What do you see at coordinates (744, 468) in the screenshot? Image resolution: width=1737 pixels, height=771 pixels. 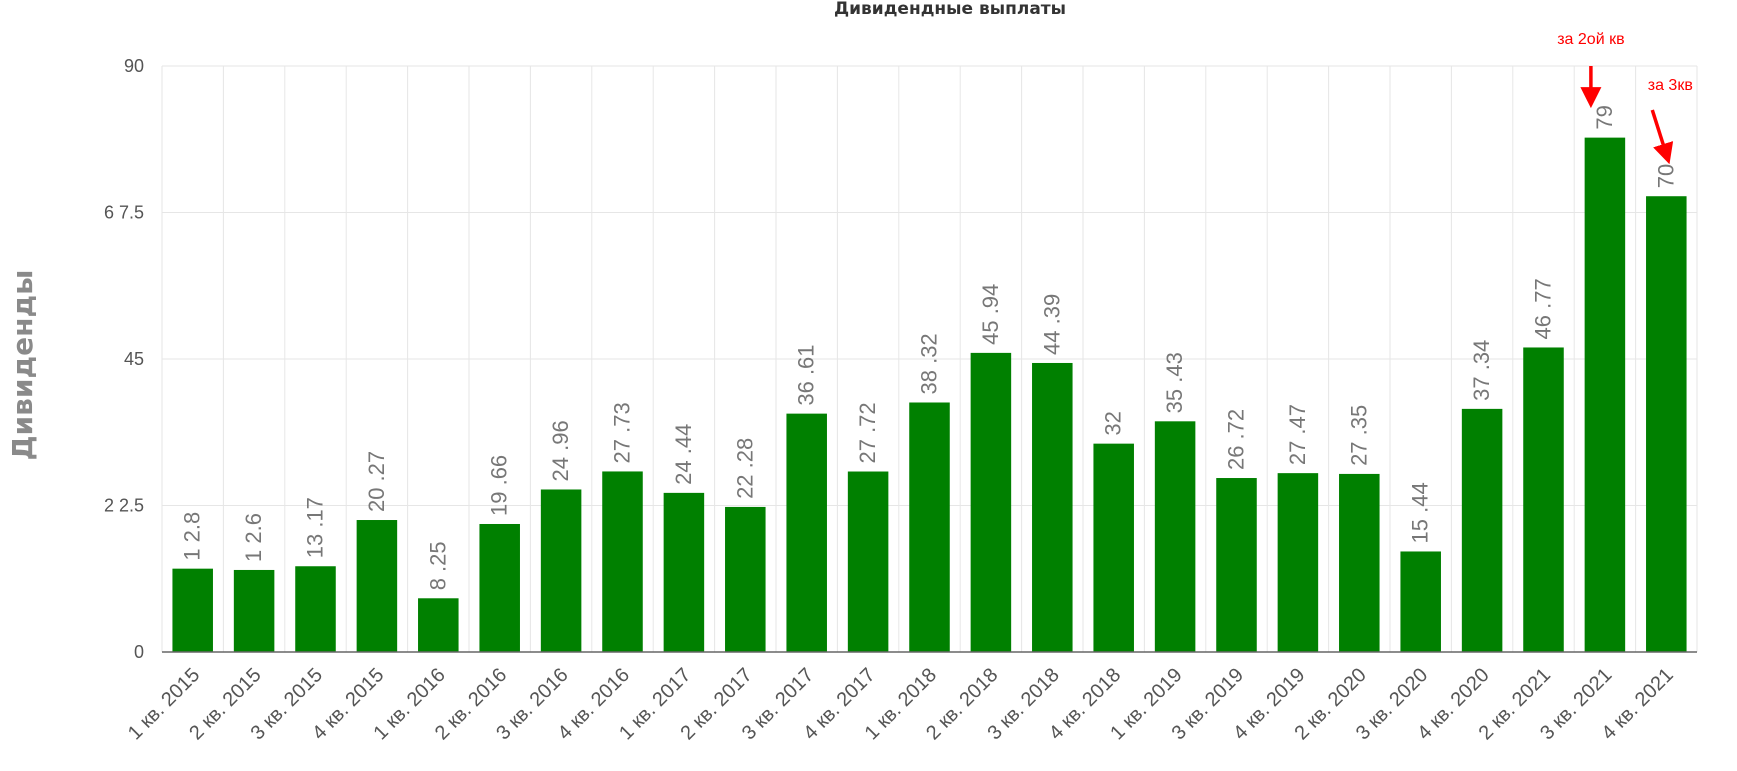 I see `data-label: 22 .28` at bounding box center [744, 468].